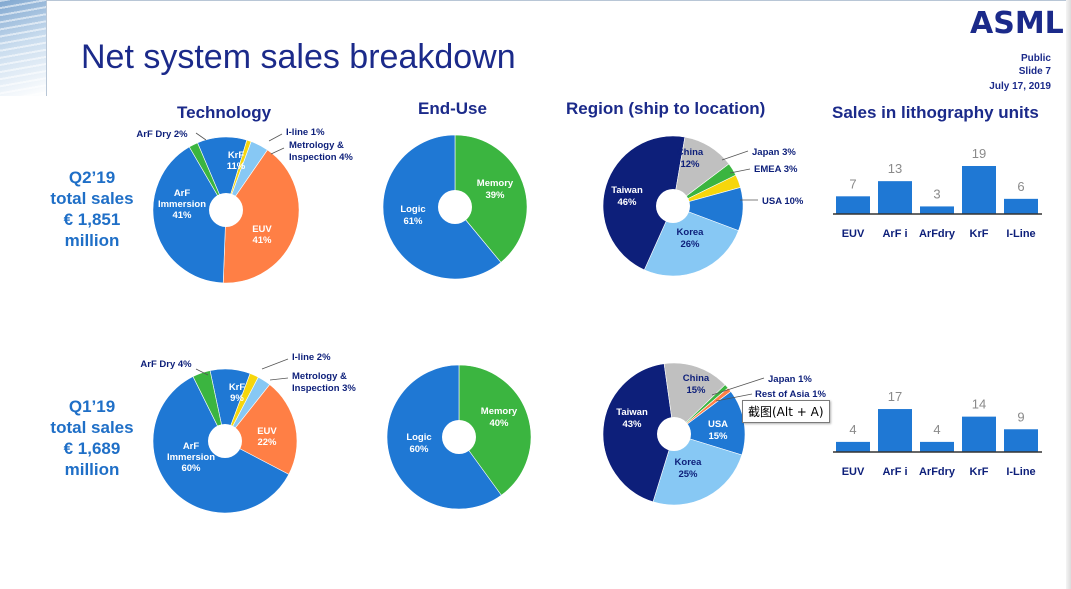 The height and width of the screenshot is (589, 1071). I want to click on bar-category-euv: EUV, so click(853, 234).